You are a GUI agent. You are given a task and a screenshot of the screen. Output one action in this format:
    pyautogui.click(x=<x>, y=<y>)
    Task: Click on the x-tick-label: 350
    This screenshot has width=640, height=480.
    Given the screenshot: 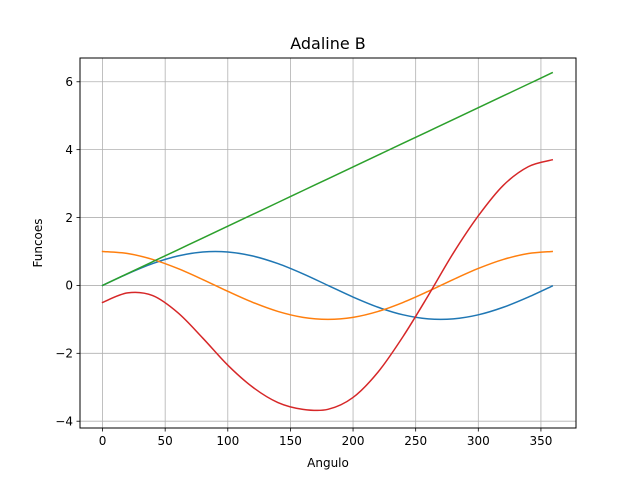 What is the action you would take?
    pyautogui.click(x=540, y=441)
    